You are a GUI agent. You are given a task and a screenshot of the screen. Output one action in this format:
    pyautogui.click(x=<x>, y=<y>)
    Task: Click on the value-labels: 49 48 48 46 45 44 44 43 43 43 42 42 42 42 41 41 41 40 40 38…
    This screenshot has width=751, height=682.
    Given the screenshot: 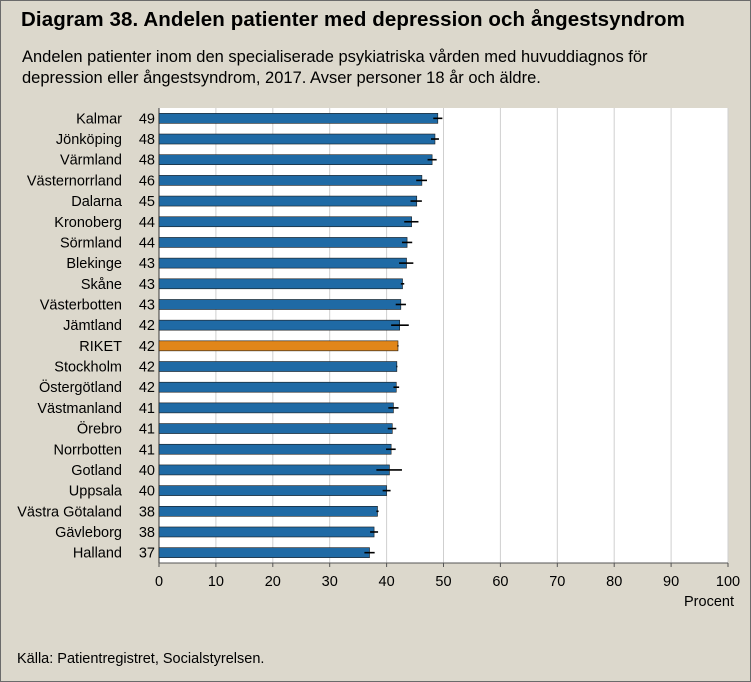 What is the action you would take?
    pyautogui.click(x=147, y=336)
    